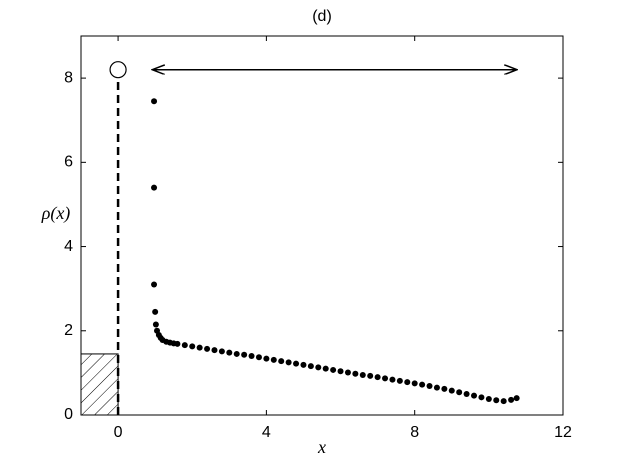 This screenshot has height=468, width=622. What do you see at coordinates (266, 432) in the screenshot?
I see `x-tick-label: 4` at bounding box center [266, 432].